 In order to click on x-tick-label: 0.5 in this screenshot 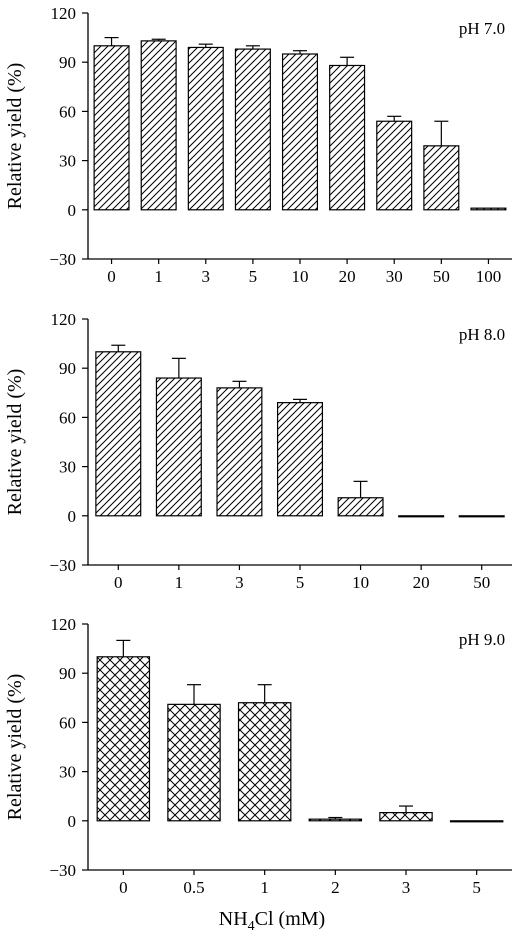, I will do `click(193, 887)`.